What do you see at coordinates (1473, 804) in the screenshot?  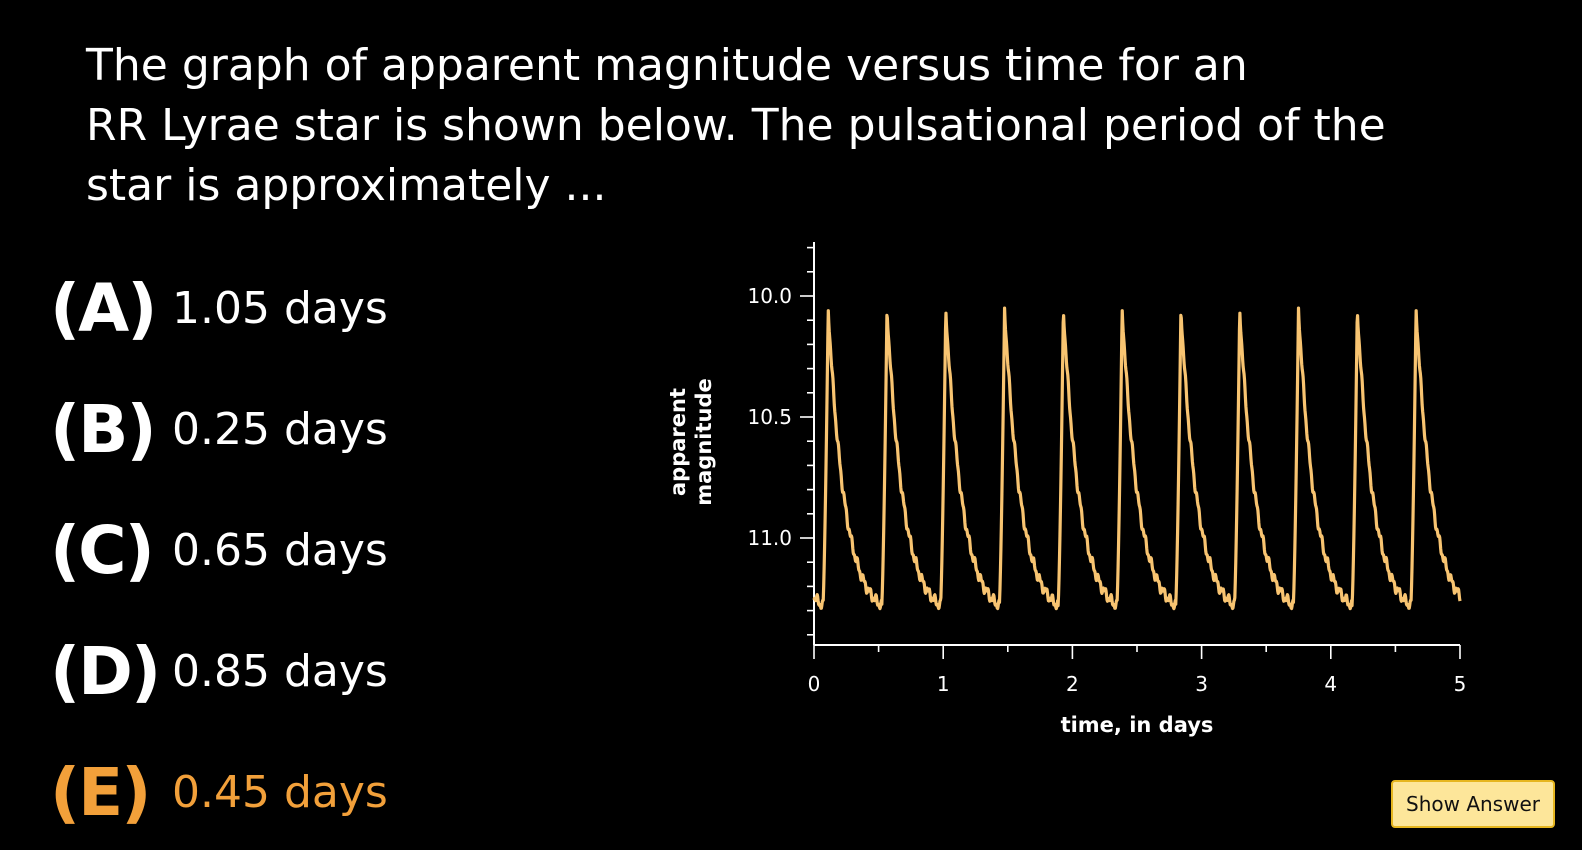 I see `show-answer-button: Show Answer` at bounding box center [1473, 804].